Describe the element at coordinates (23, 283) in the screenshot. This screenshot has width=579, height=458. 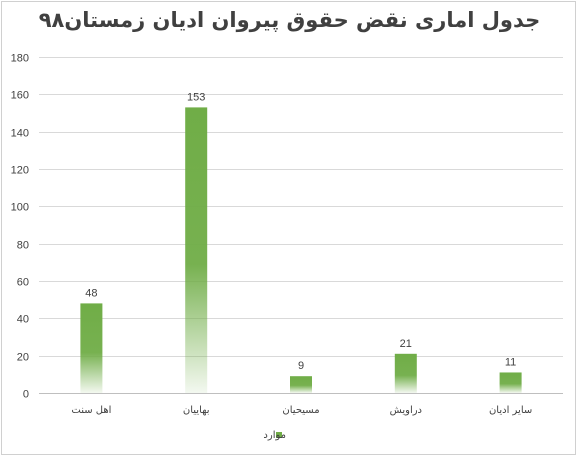
I see `y-tick-label: 60` at that location.